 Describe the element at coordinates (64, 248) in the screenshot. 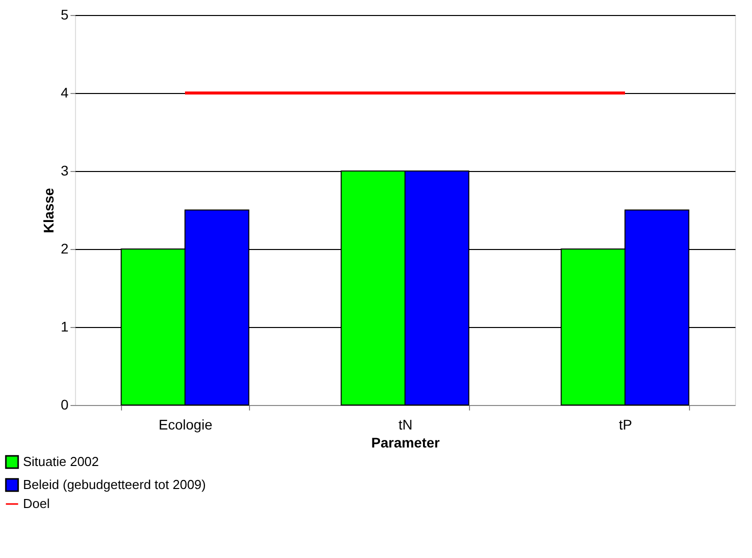

I see `y-tick-label: 2` at that location.